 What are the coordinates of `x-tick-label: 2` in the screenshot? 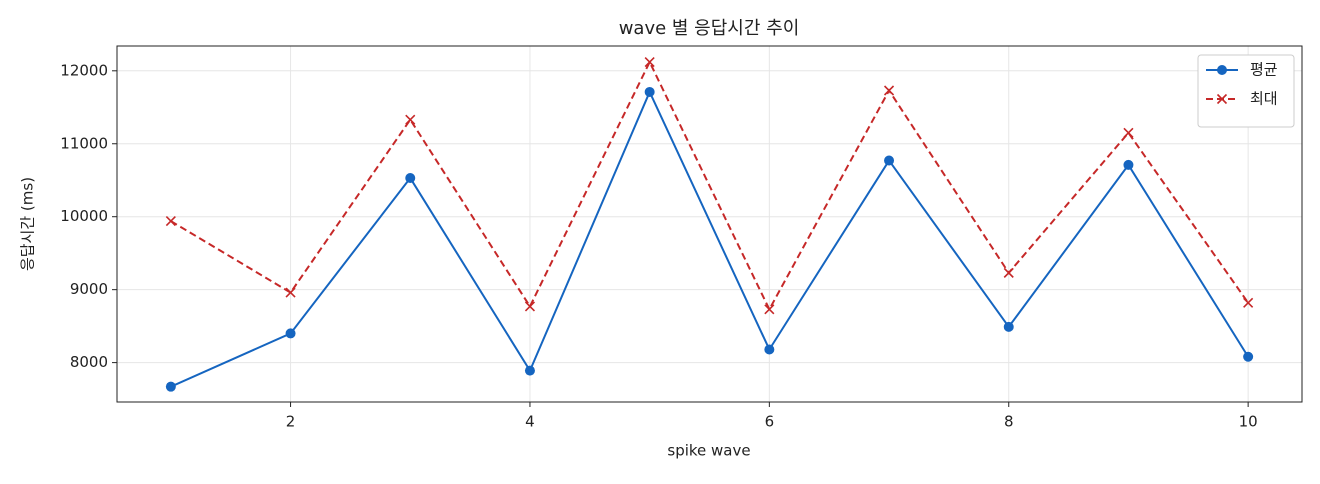 It's located at (291, 422).